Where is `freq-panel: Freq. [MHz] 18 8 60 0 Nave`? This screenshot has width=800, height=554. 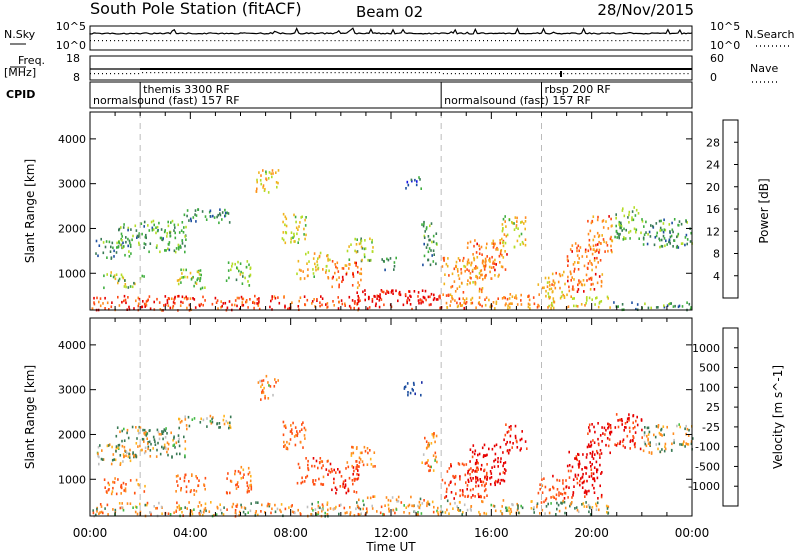 freq-panel: Freq. [MHz] 18 8 60 0 Nave is located at coordinates (392, 68).